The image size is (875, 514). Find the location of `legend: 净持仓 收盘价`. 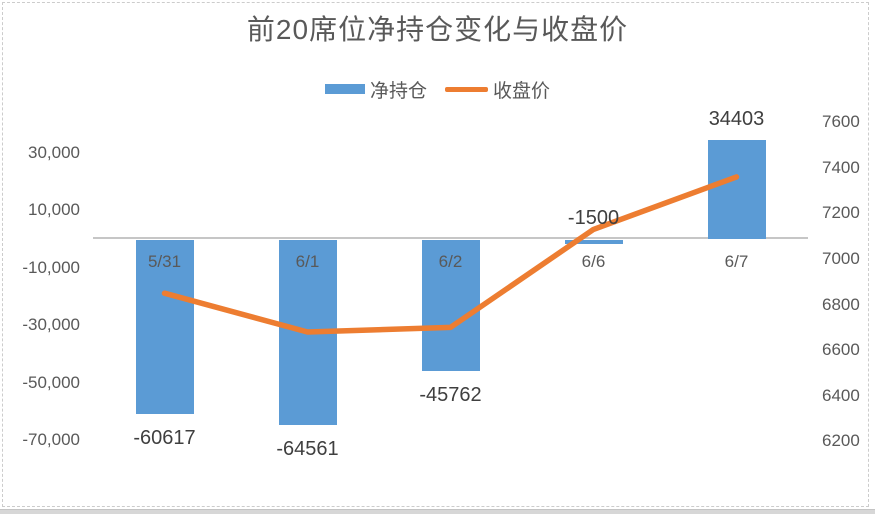

legend: 净持仓 收盘价 is located at coordinates (437, 89).